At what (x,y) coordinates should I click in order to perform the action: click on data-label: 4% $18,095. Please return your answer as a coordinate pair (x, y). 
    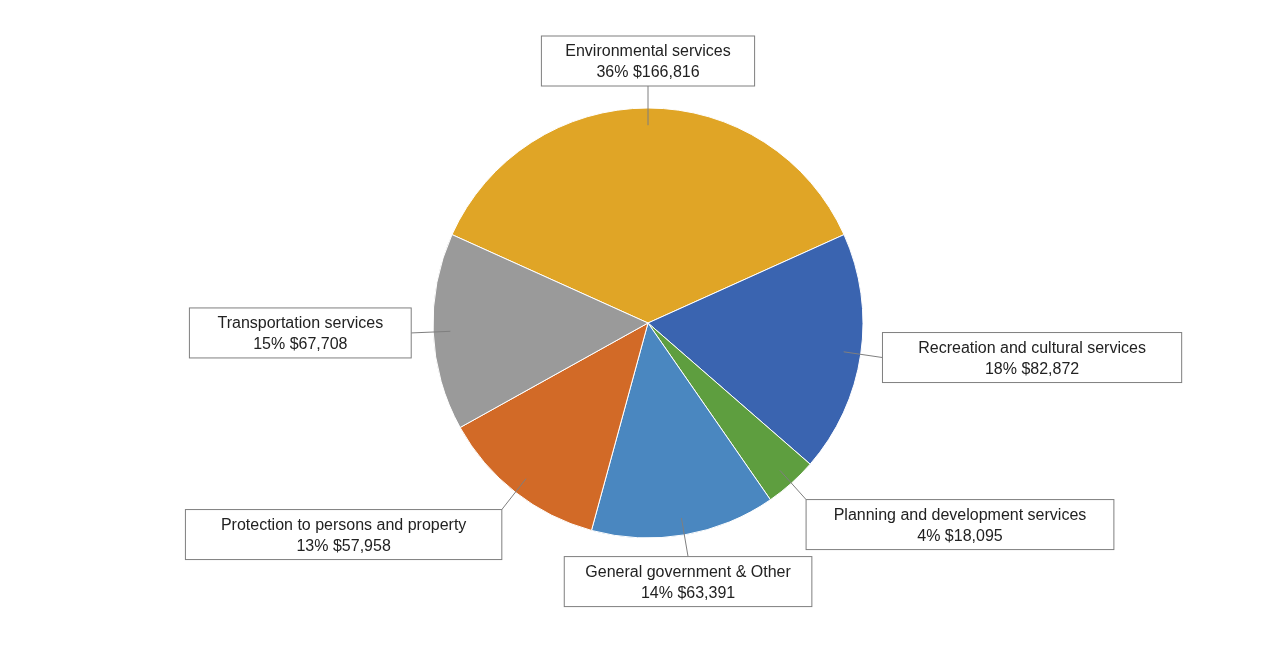
    Looking at the image, I should click on (960, 535).